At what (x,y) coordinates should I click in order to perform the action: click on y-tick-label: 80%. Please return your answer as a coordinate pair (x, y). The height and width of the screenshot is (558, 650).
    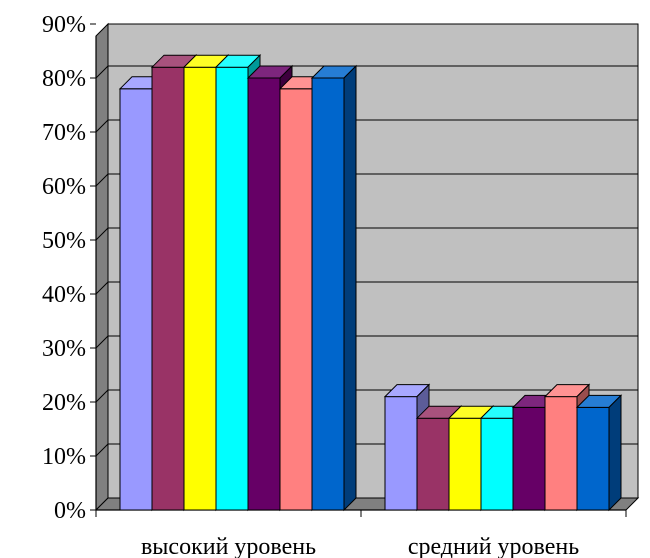
    Looking at the image, I should click on (64, 79).